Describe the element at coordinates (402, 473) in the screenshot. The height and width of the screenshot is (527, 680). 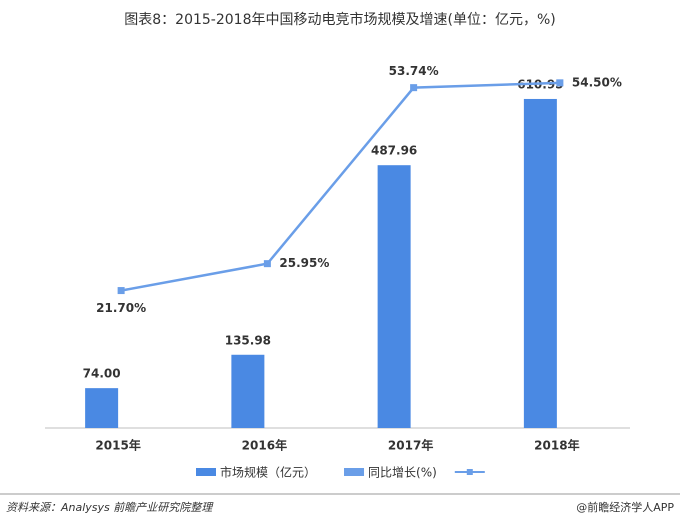
I see `legend-label: 同比增长(%)` at that location.